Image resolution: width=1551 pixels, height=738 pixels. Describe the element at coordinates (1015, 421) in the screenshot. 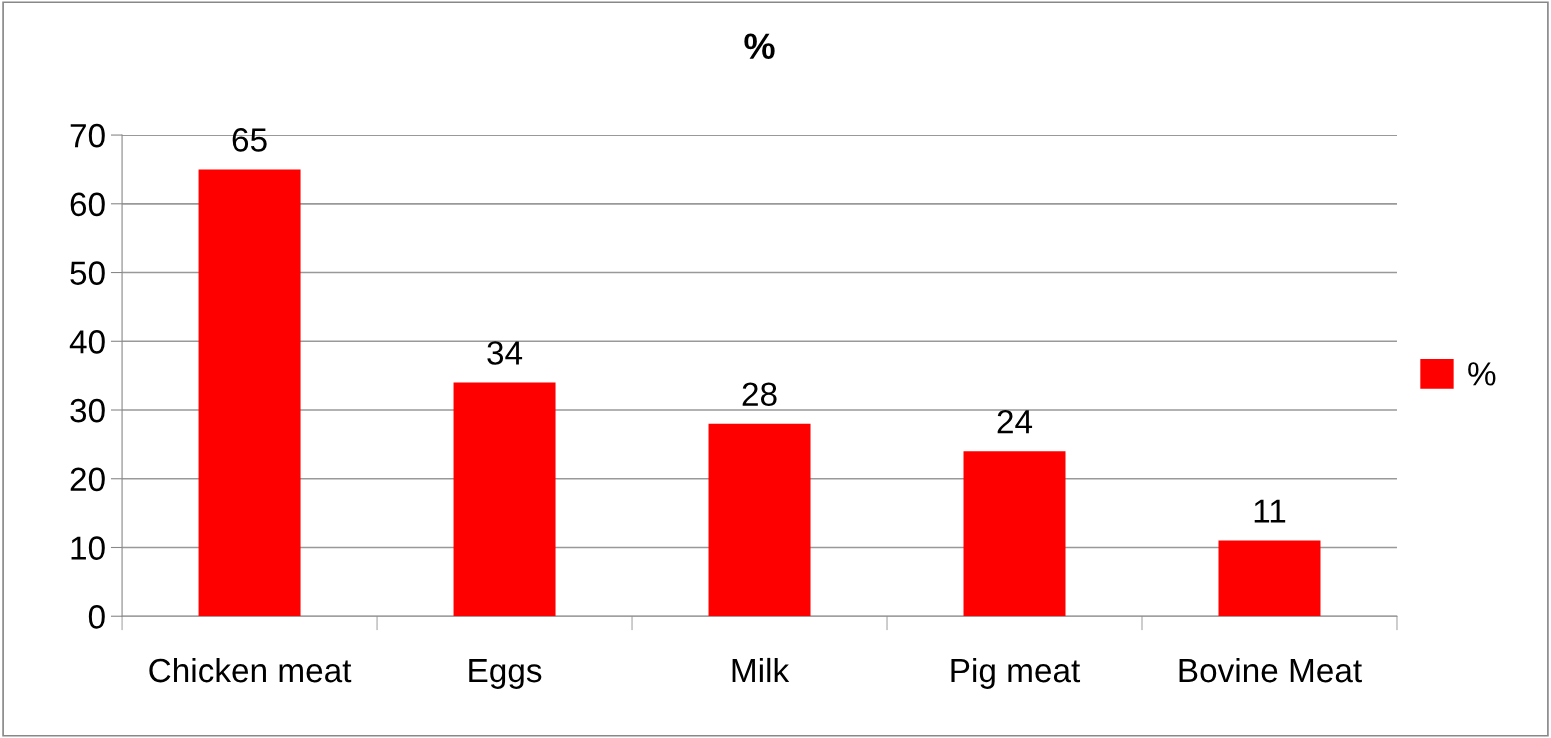

I see `data-label: 24` at that location.